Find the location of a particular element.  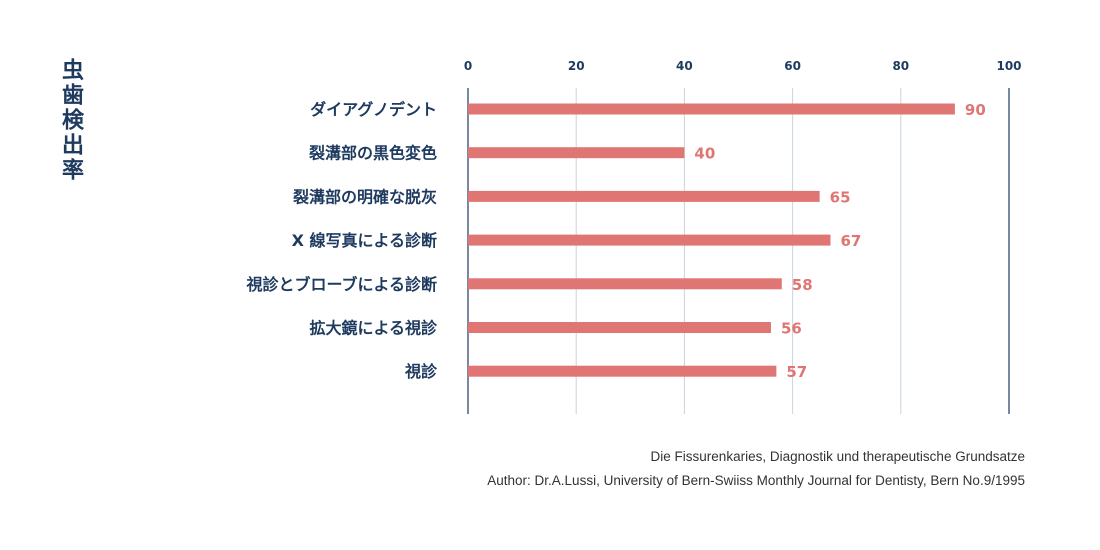

y-axis-title: 虫歯検出率 is located at coordinates (70, 120).